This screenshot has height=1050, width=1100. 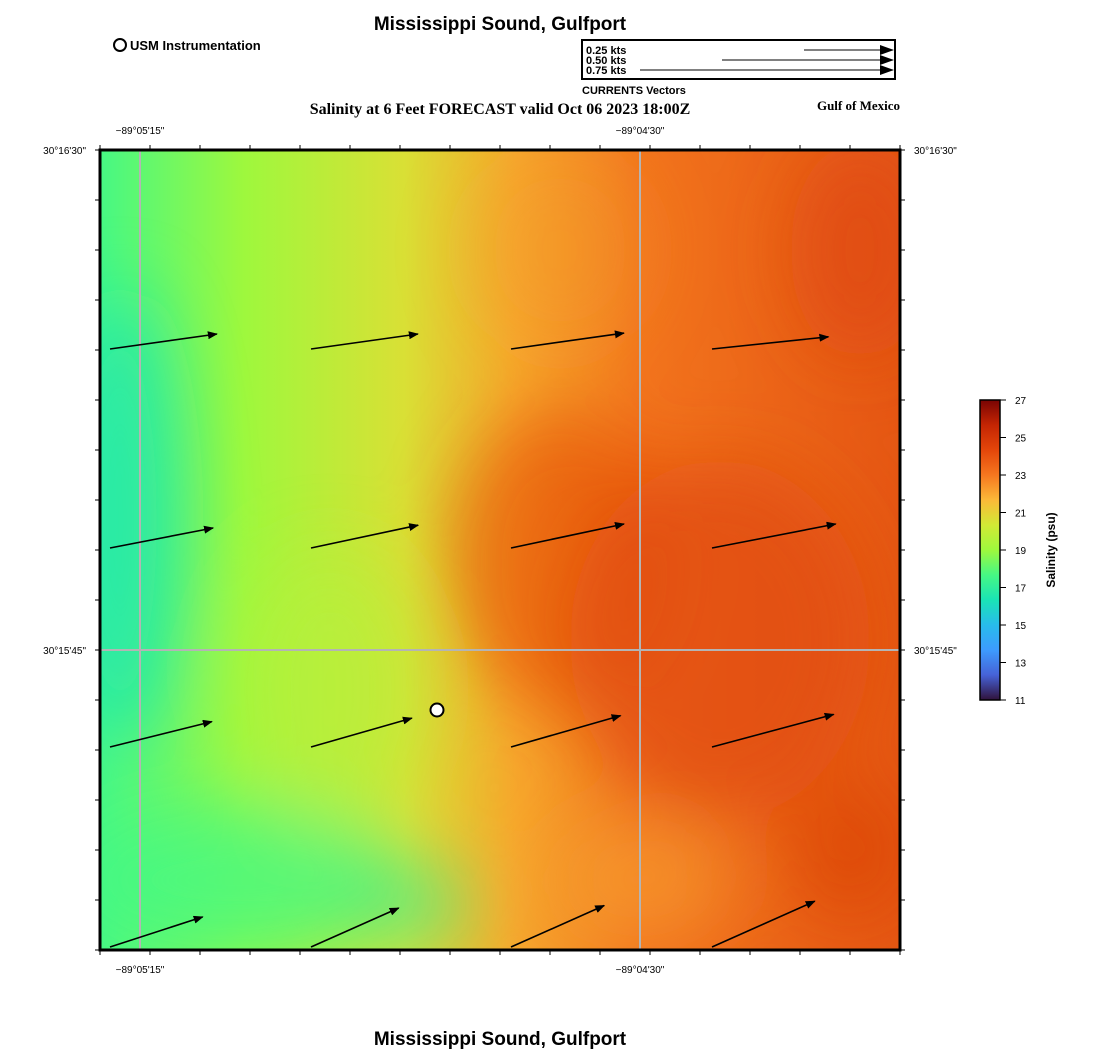 What do you see at coordinates (1021, 514) in the screenshot?
I see `colorbar-tick-label: 21` at bounding box center [1021, 514].